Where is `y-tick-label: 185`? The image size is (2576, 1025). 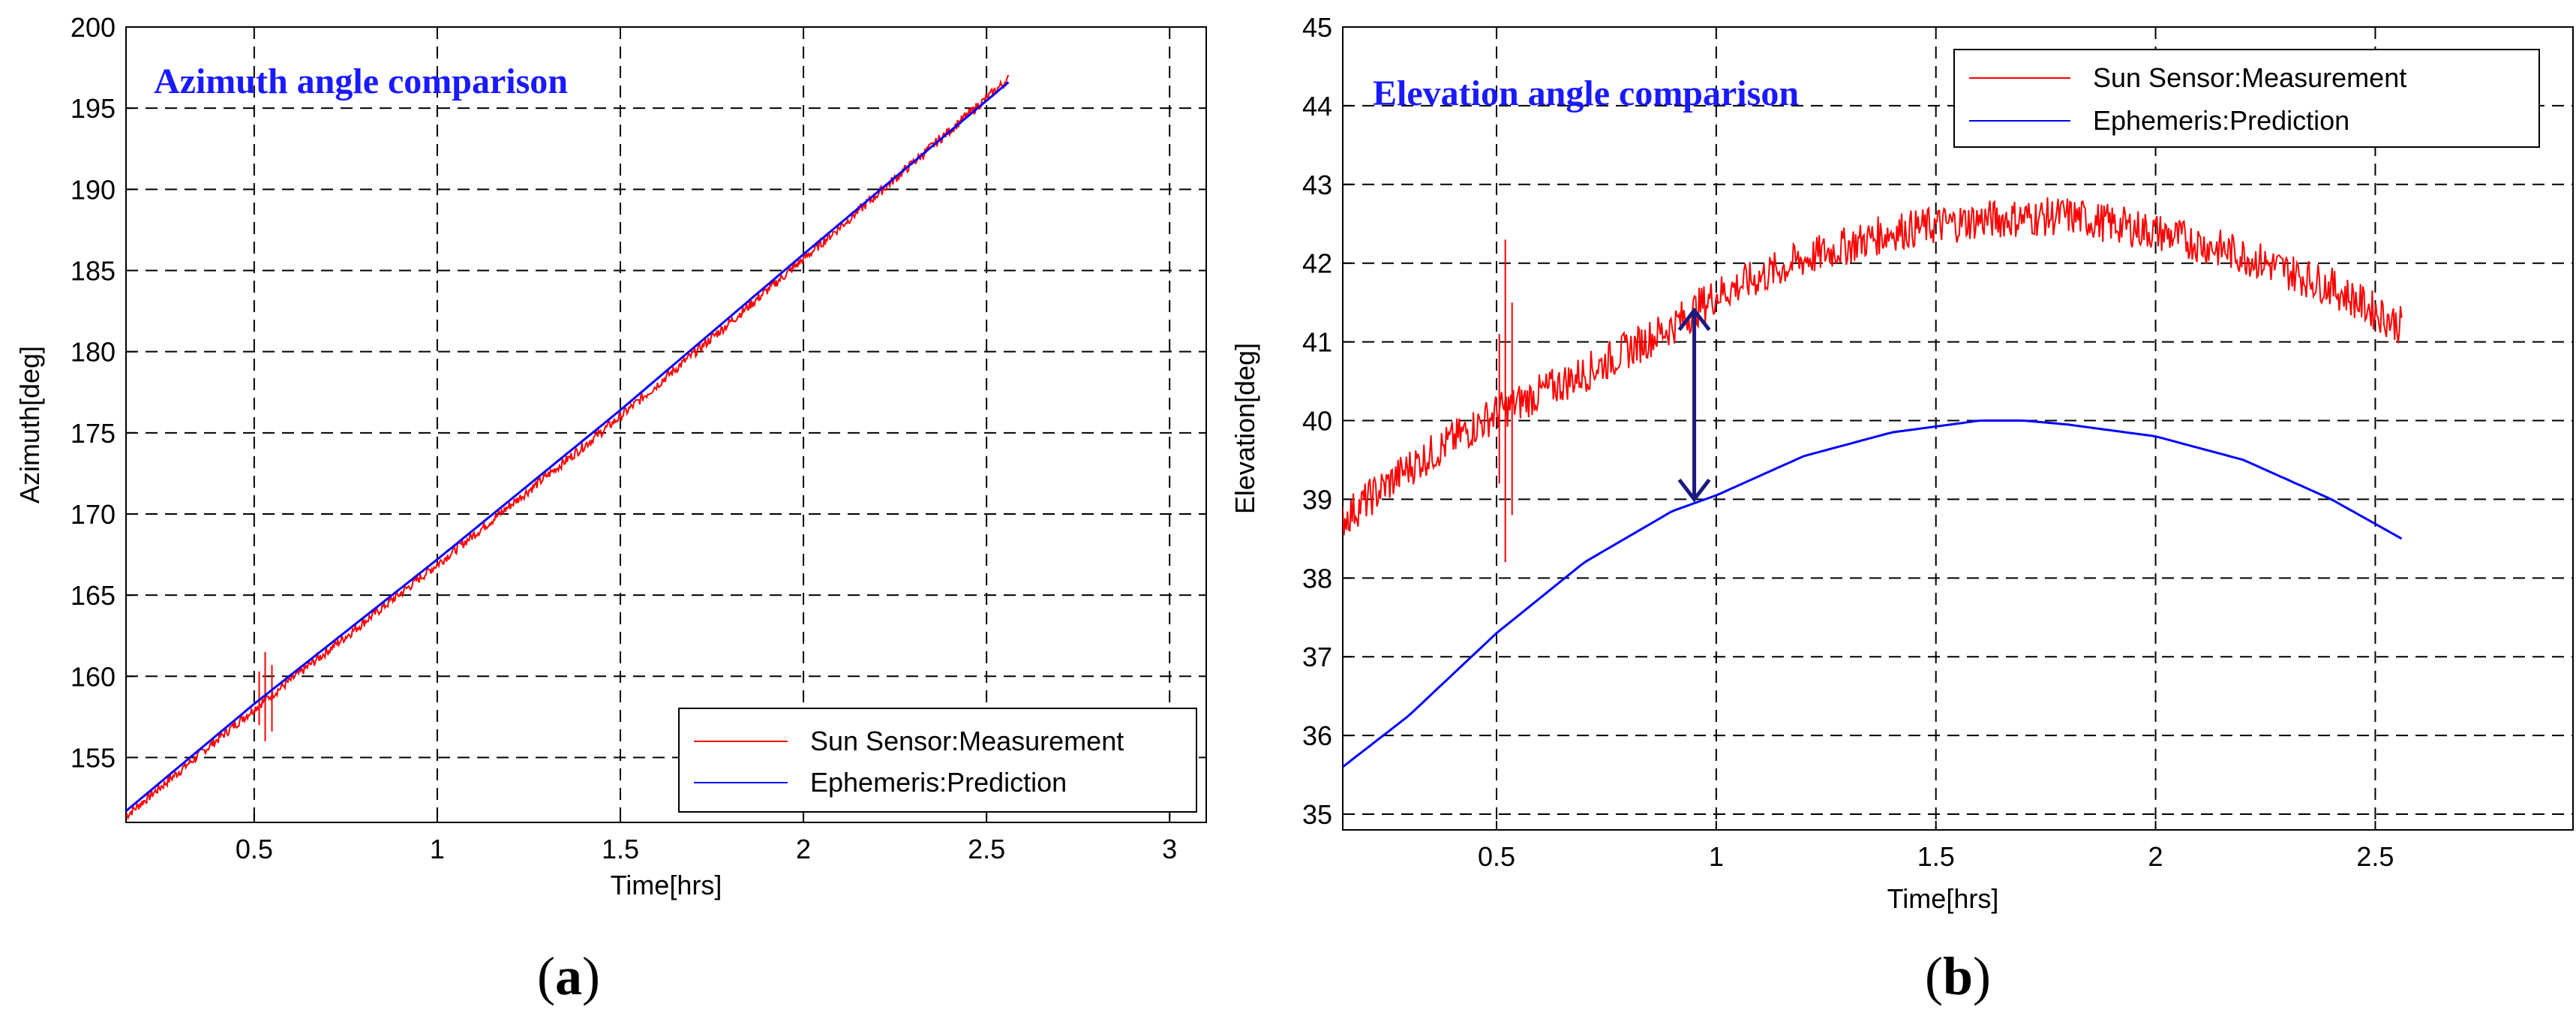 y-tick-label: 185 is located at coordinates (93, 270).